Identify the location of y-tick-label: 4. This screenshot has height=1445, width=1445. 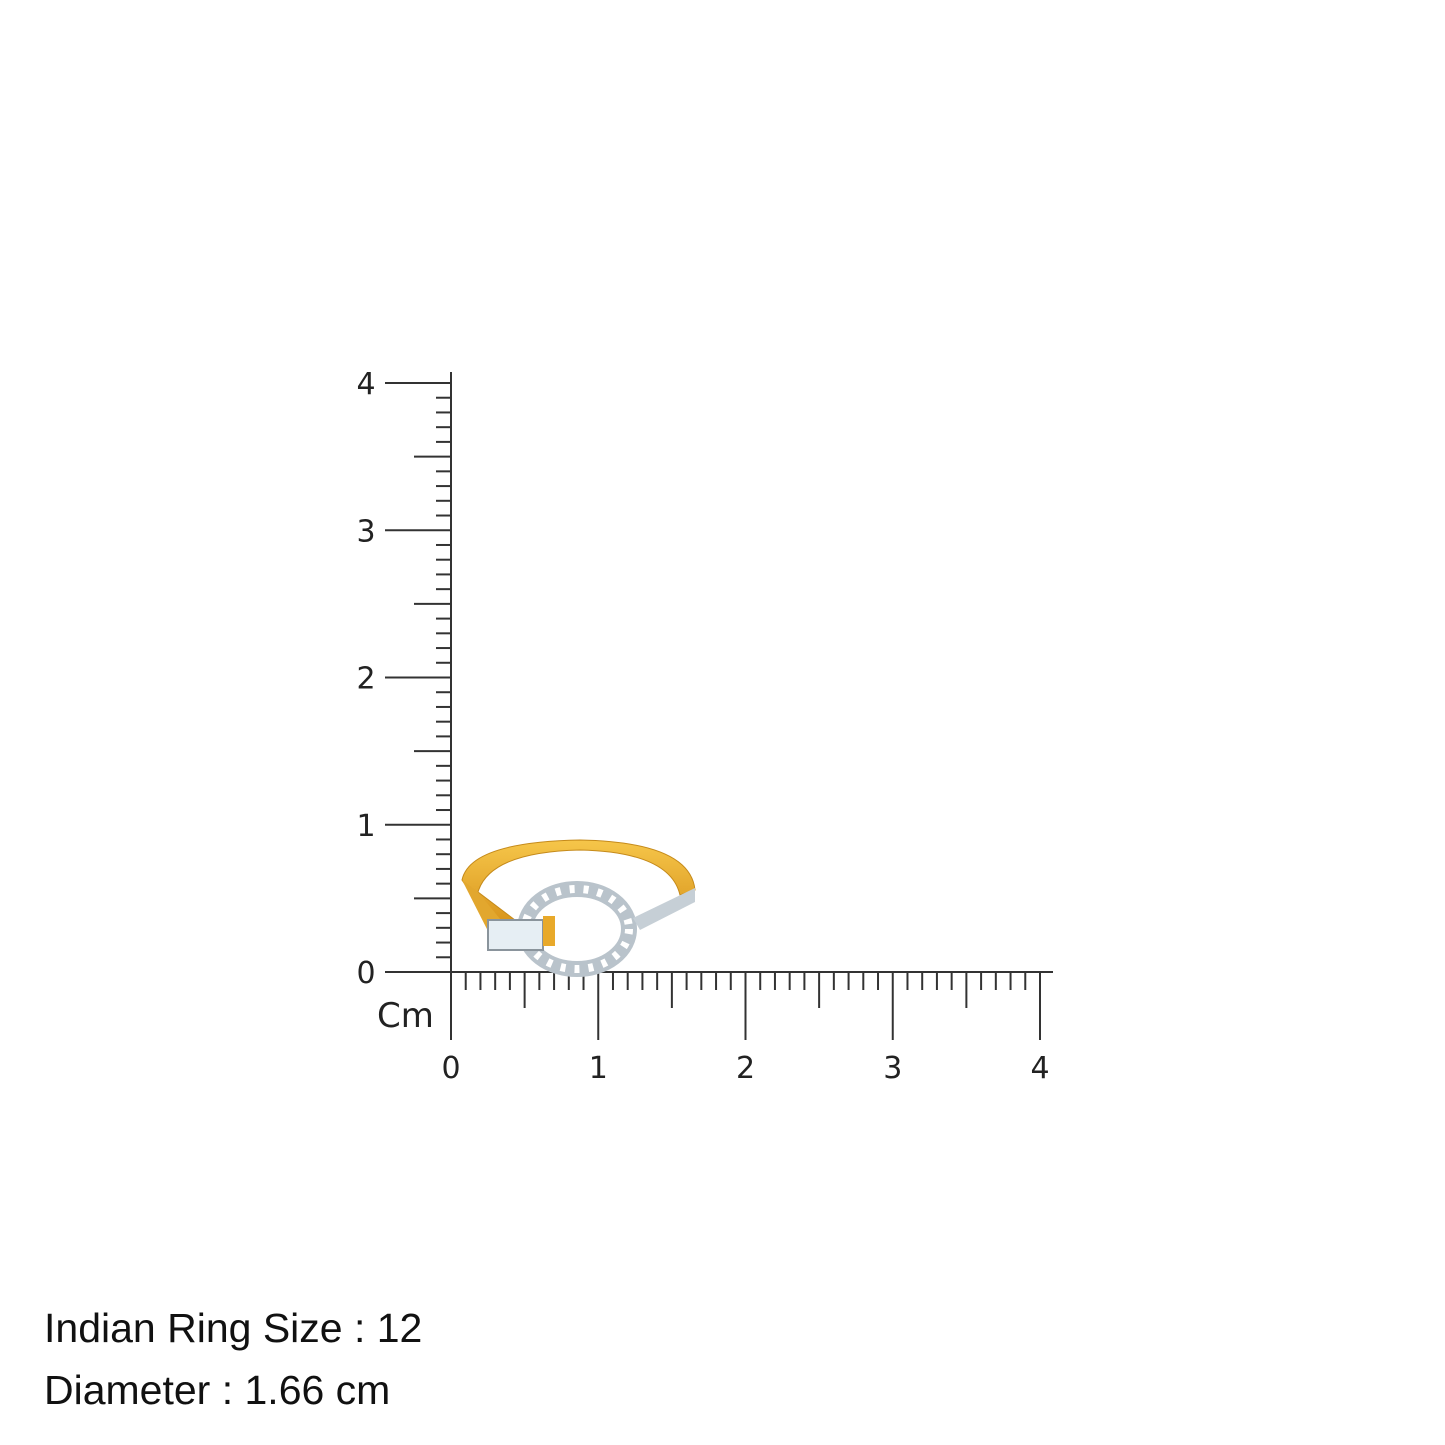
(365, 384).